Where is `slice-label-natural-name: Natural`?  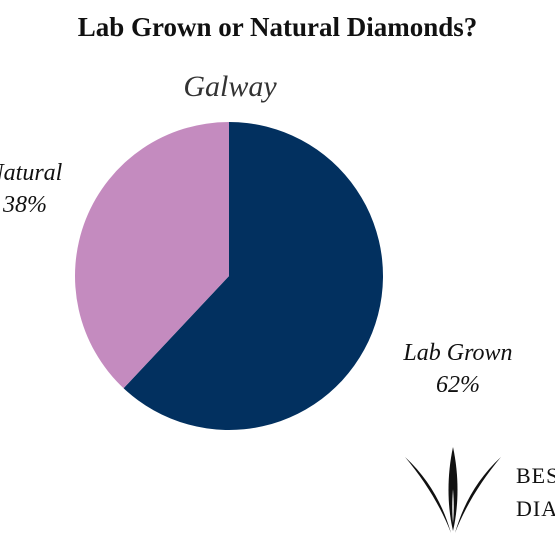 slice-label-natural-name: Natural is located at coordinates (31, 173).